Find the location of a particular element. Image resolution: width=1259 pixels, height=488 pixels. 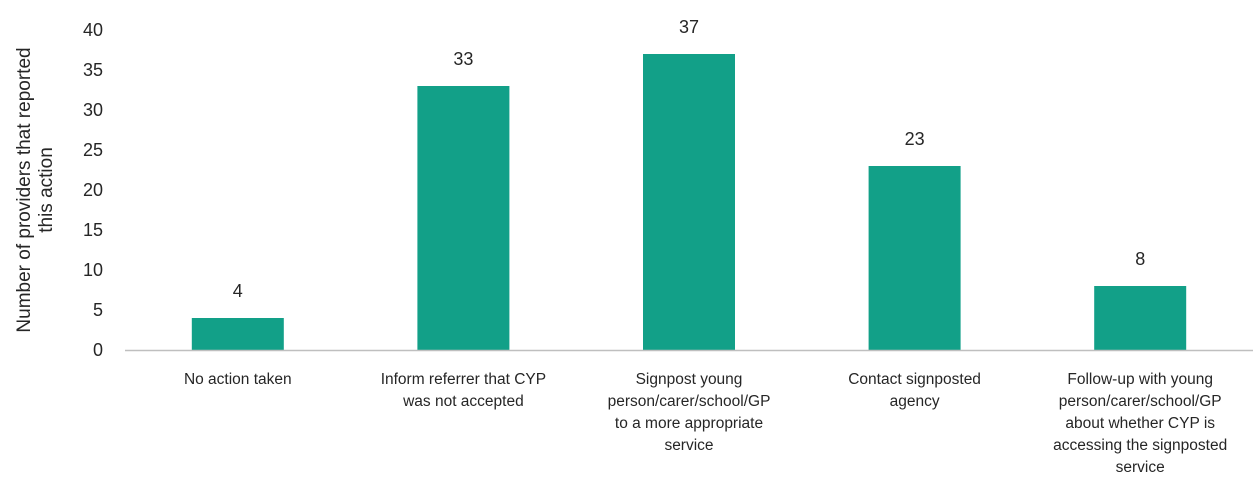

data-label: 37 is located at coordinates (689, 27).